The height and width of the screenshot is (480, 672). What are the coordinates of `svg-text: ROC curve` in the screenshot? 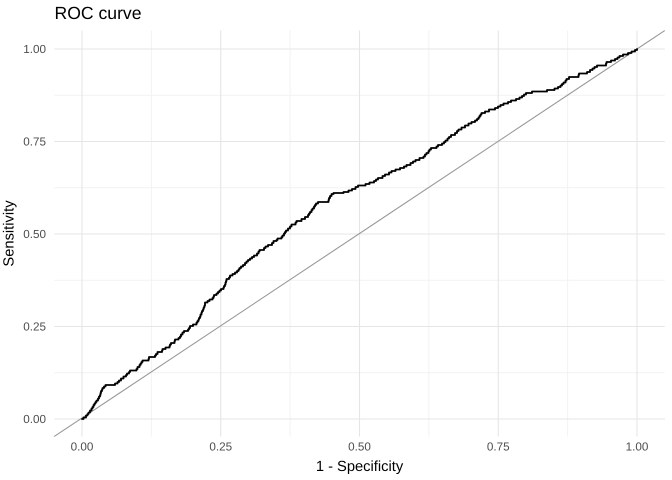 It's located at (98, 13).